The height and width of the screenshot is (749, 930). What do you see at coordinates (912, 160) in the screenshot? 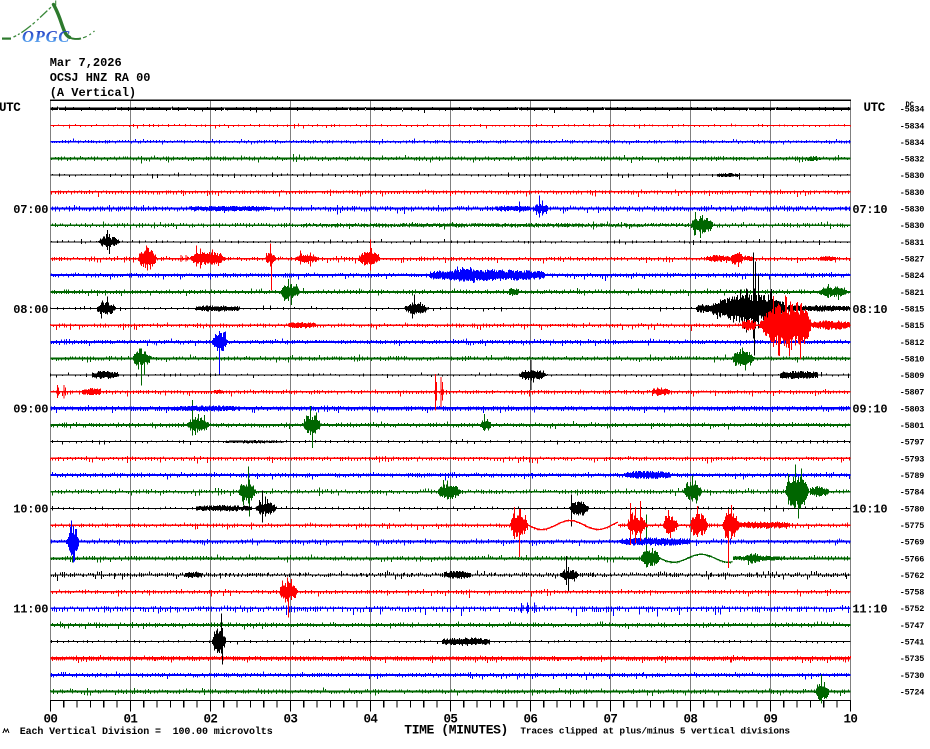
I see `svg-text: -5832` at bounding box center [912, 160].